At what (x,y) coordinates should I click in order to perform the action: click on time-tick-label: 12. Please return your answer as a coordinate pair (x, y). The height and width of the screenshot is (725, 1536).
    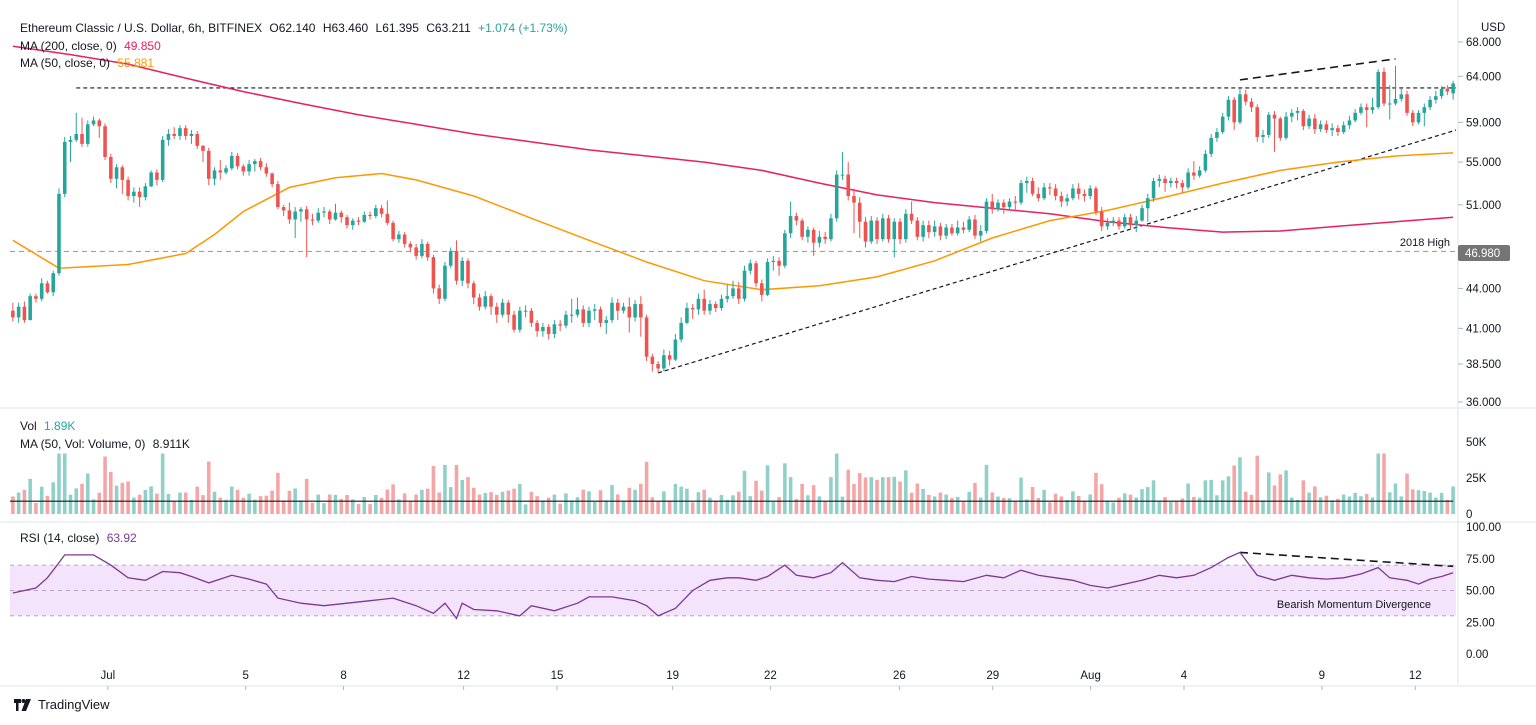
    Looking at the image, I should click on (463, 676).